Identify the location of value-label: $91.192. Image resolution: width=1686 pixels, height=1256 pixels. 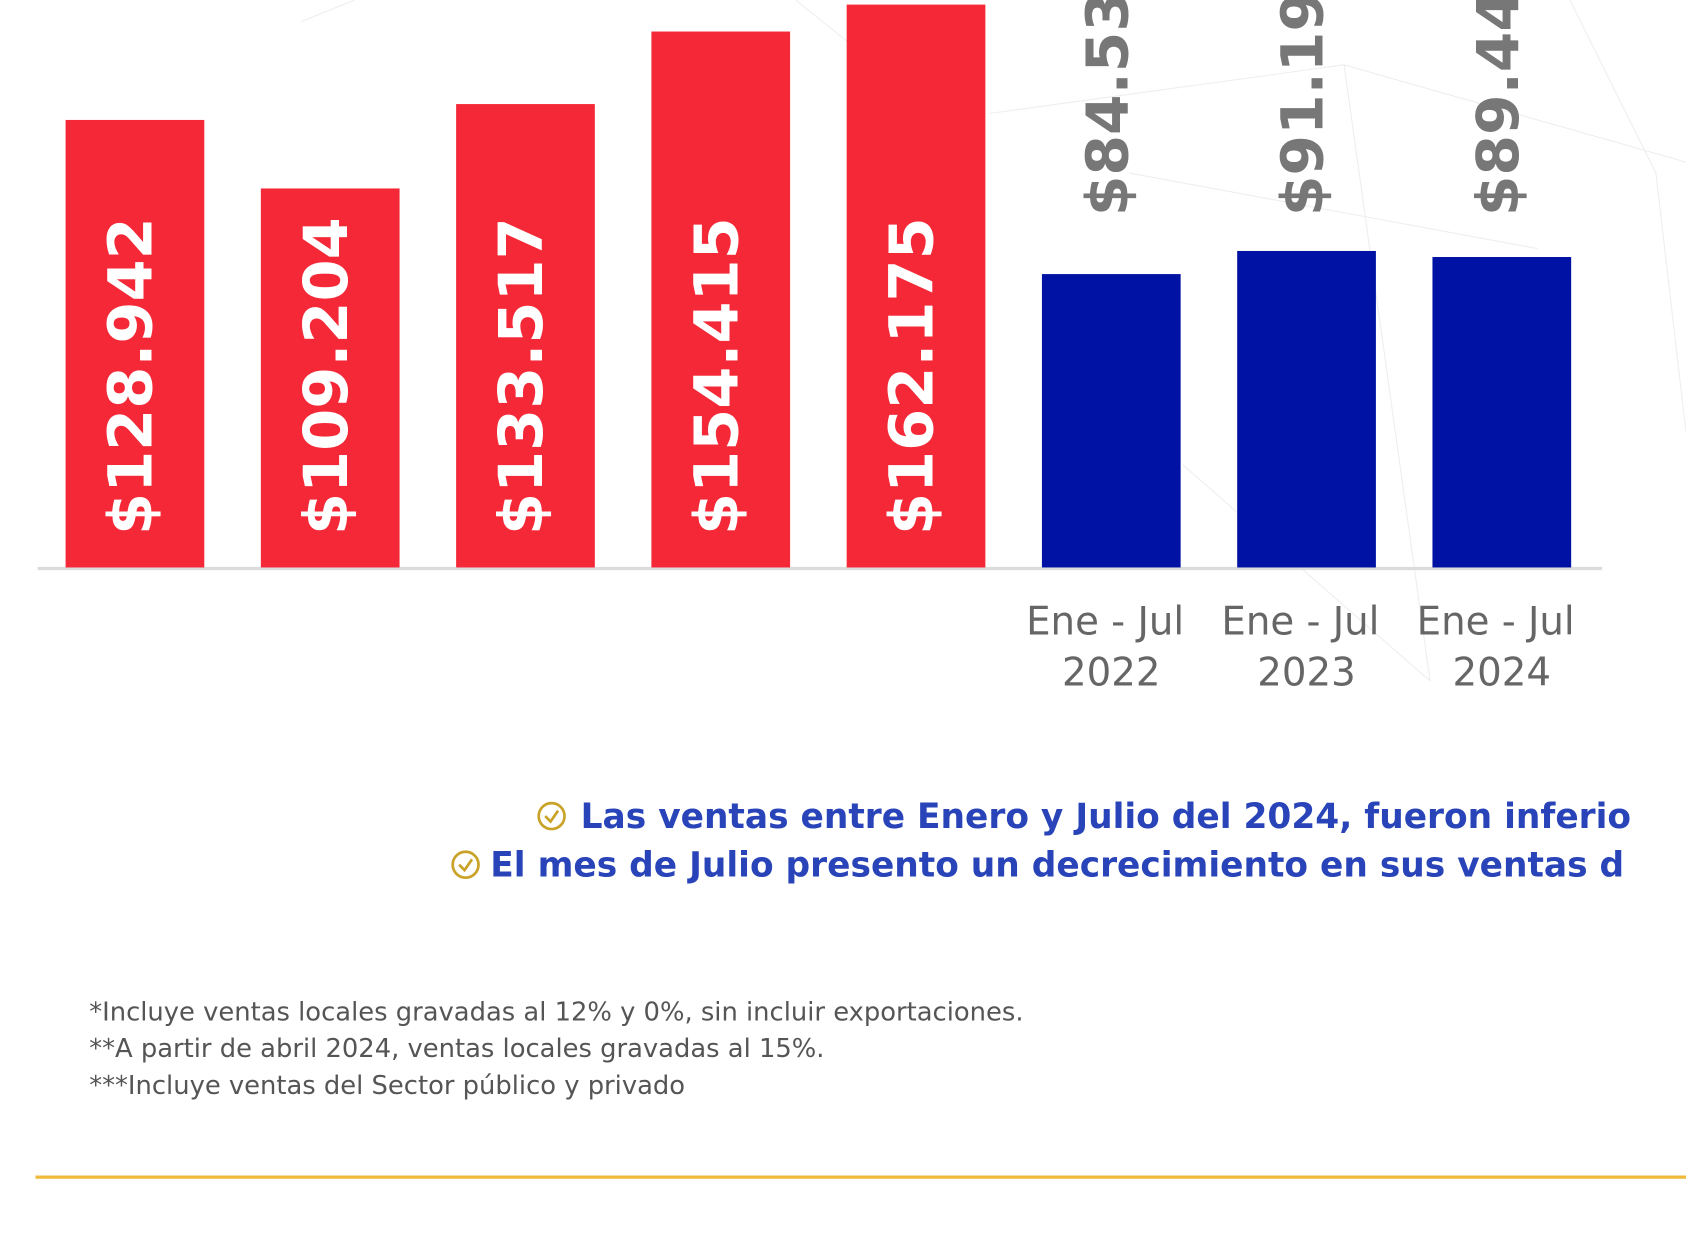
(1303, 108).